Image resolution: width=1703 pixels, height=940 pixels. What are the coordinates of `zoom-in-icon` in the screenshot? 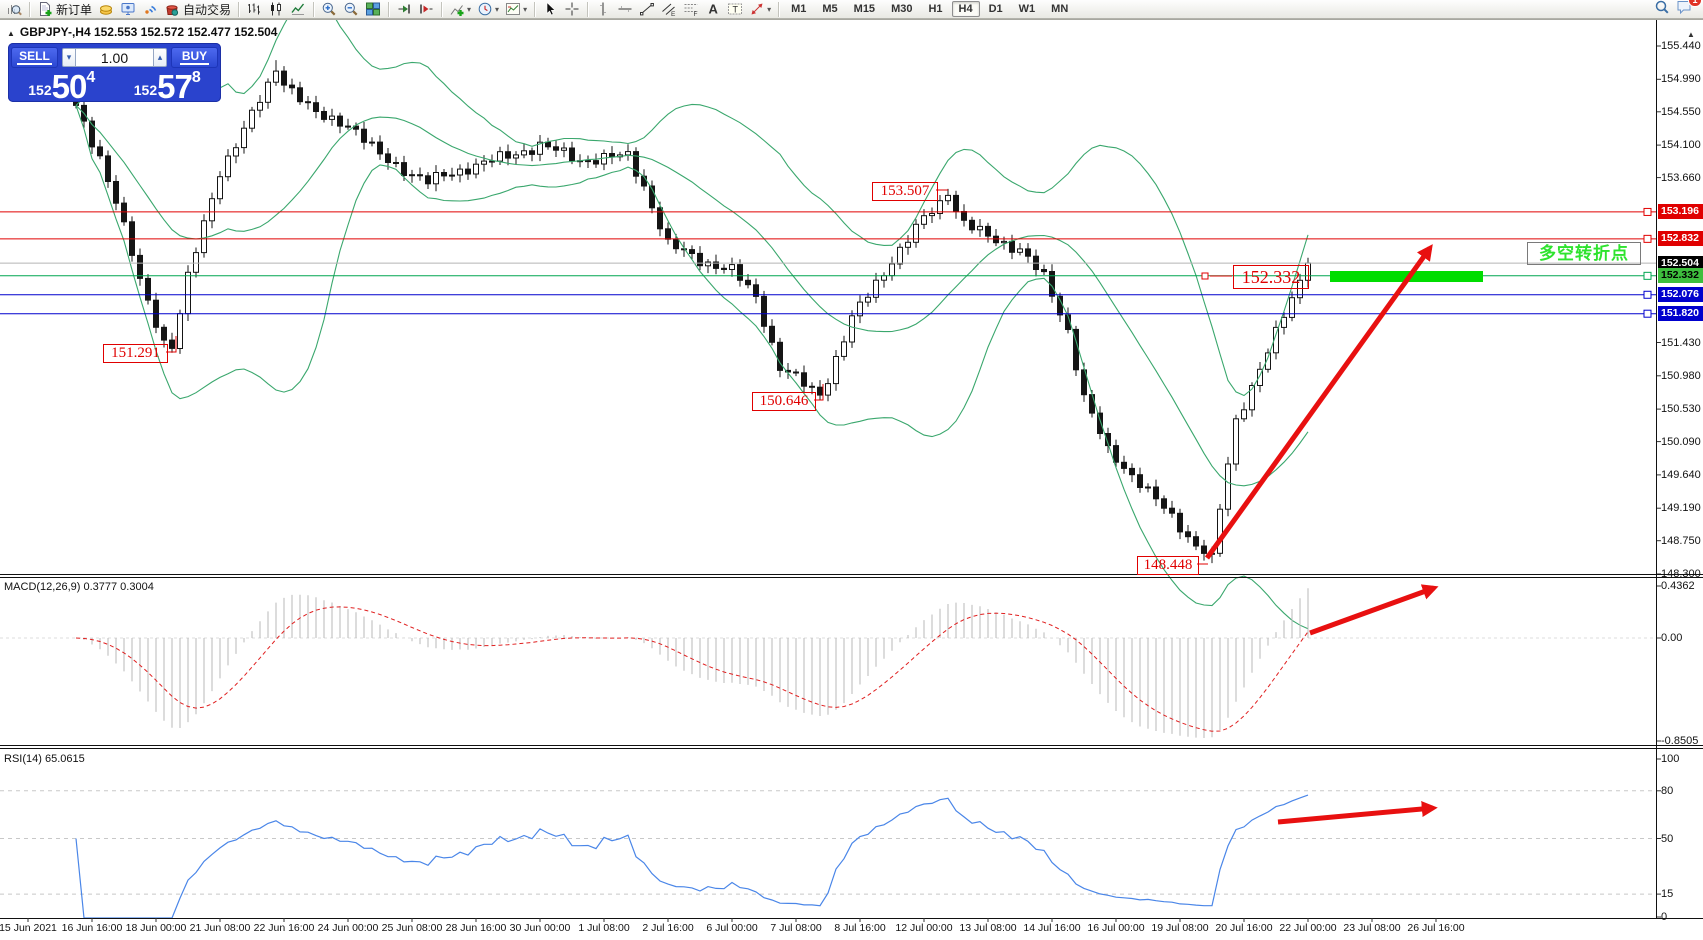 It's located at (329, 9).